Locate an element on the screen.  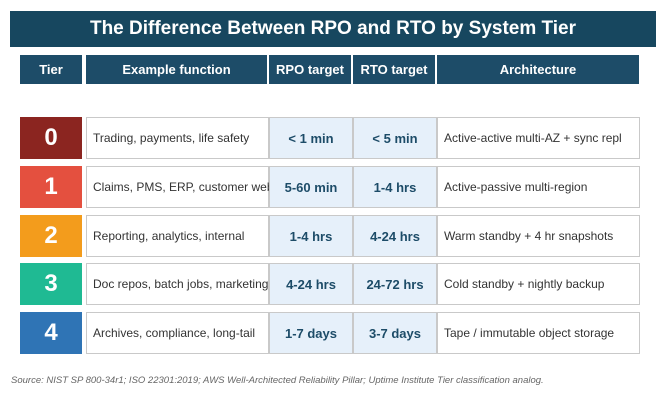
rpo-target-cell: 1-7 days is located at coordinates (311, 333).